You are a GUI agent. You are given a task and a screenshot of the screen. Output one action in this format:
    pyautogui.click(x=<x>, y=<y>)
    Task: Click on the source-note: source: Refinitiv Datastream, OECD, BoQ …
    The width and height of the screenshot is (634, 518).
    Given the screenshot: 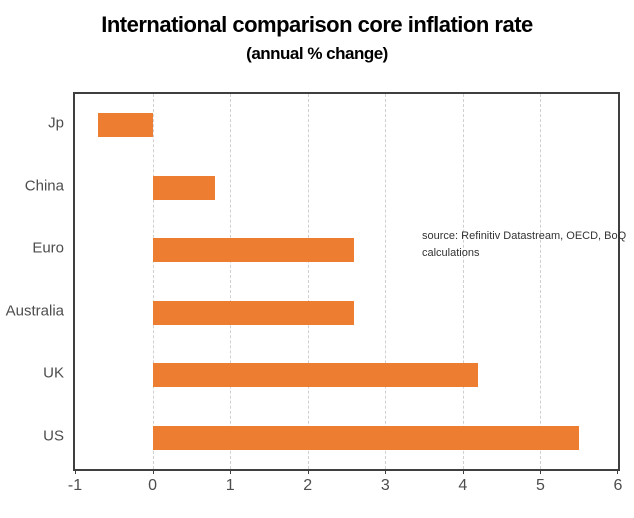 What is the action you would take?
    pyautogui.click(x=528, y=245)
    